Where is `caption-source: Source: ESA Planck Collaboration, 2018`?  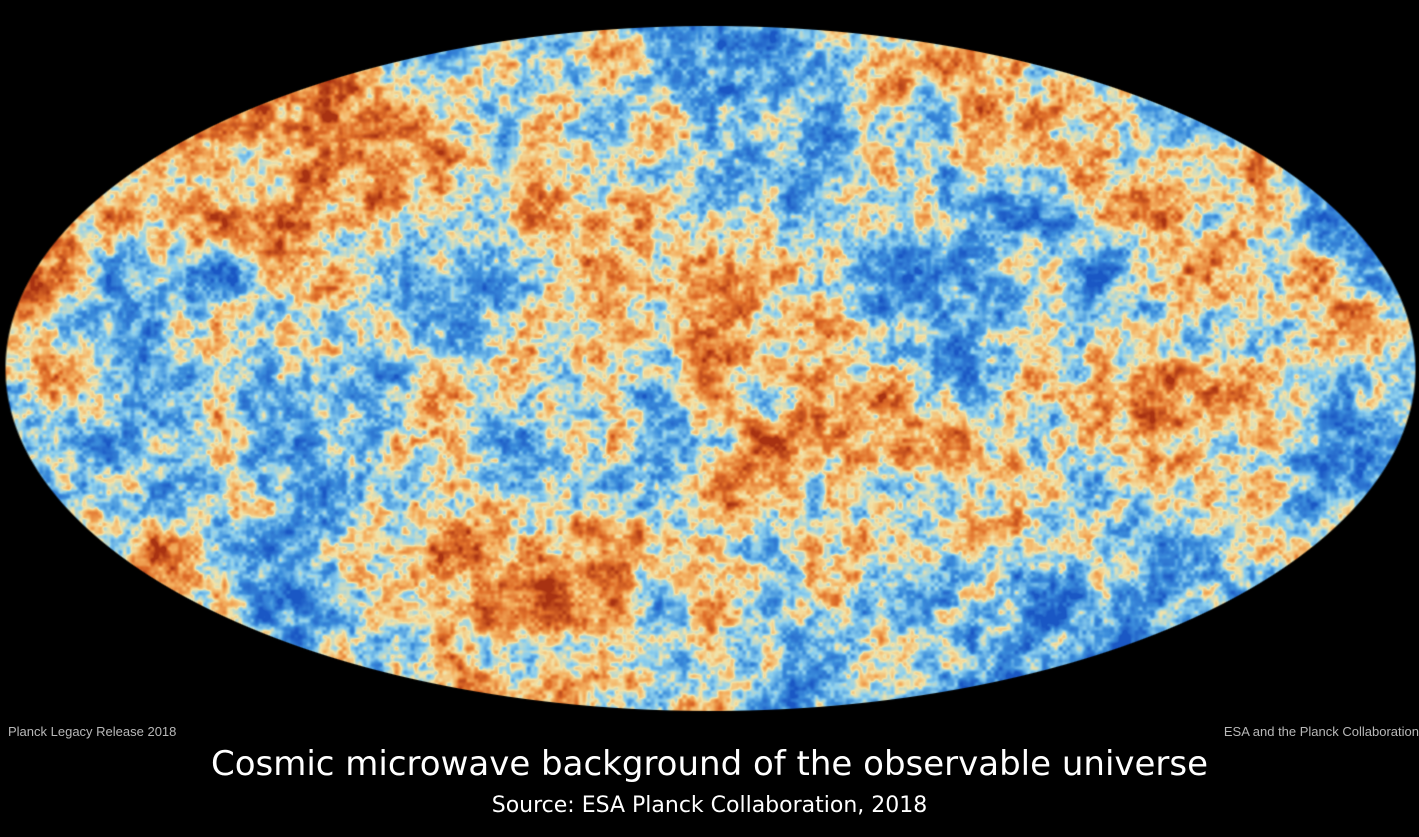
caption-source: Source: ESA Planck Collaboration, 2018 is located at coordinates (709, 805).